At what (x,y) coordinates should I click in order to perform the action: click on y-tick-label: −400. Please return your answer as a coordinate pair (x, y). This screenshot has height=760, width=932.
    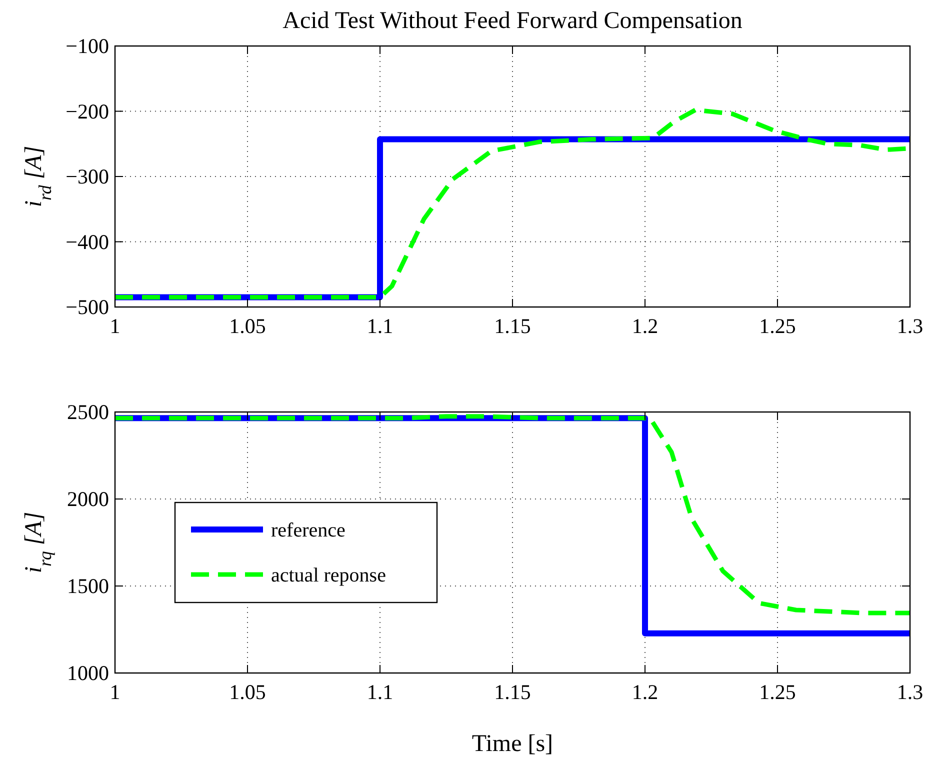
    Looking at the image, I should click on (87, 242).